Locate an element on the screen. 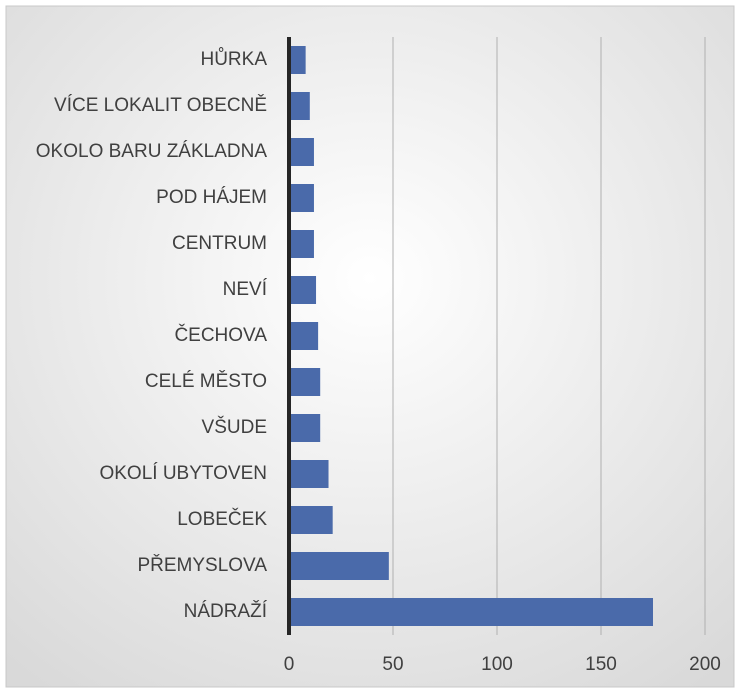 This screenshot has height=693, width=740. x-tick-label: 50 is located at coordinates (392, 664).